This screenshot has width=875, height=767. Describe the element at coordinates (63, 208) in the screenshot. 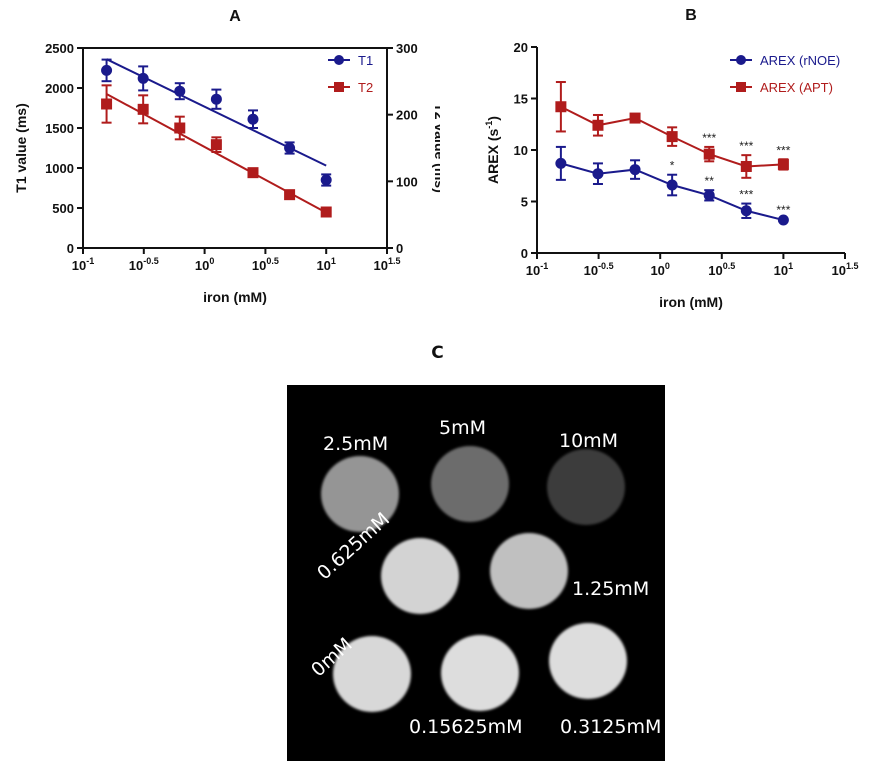

I see `y-tick-label: 500` at that location.